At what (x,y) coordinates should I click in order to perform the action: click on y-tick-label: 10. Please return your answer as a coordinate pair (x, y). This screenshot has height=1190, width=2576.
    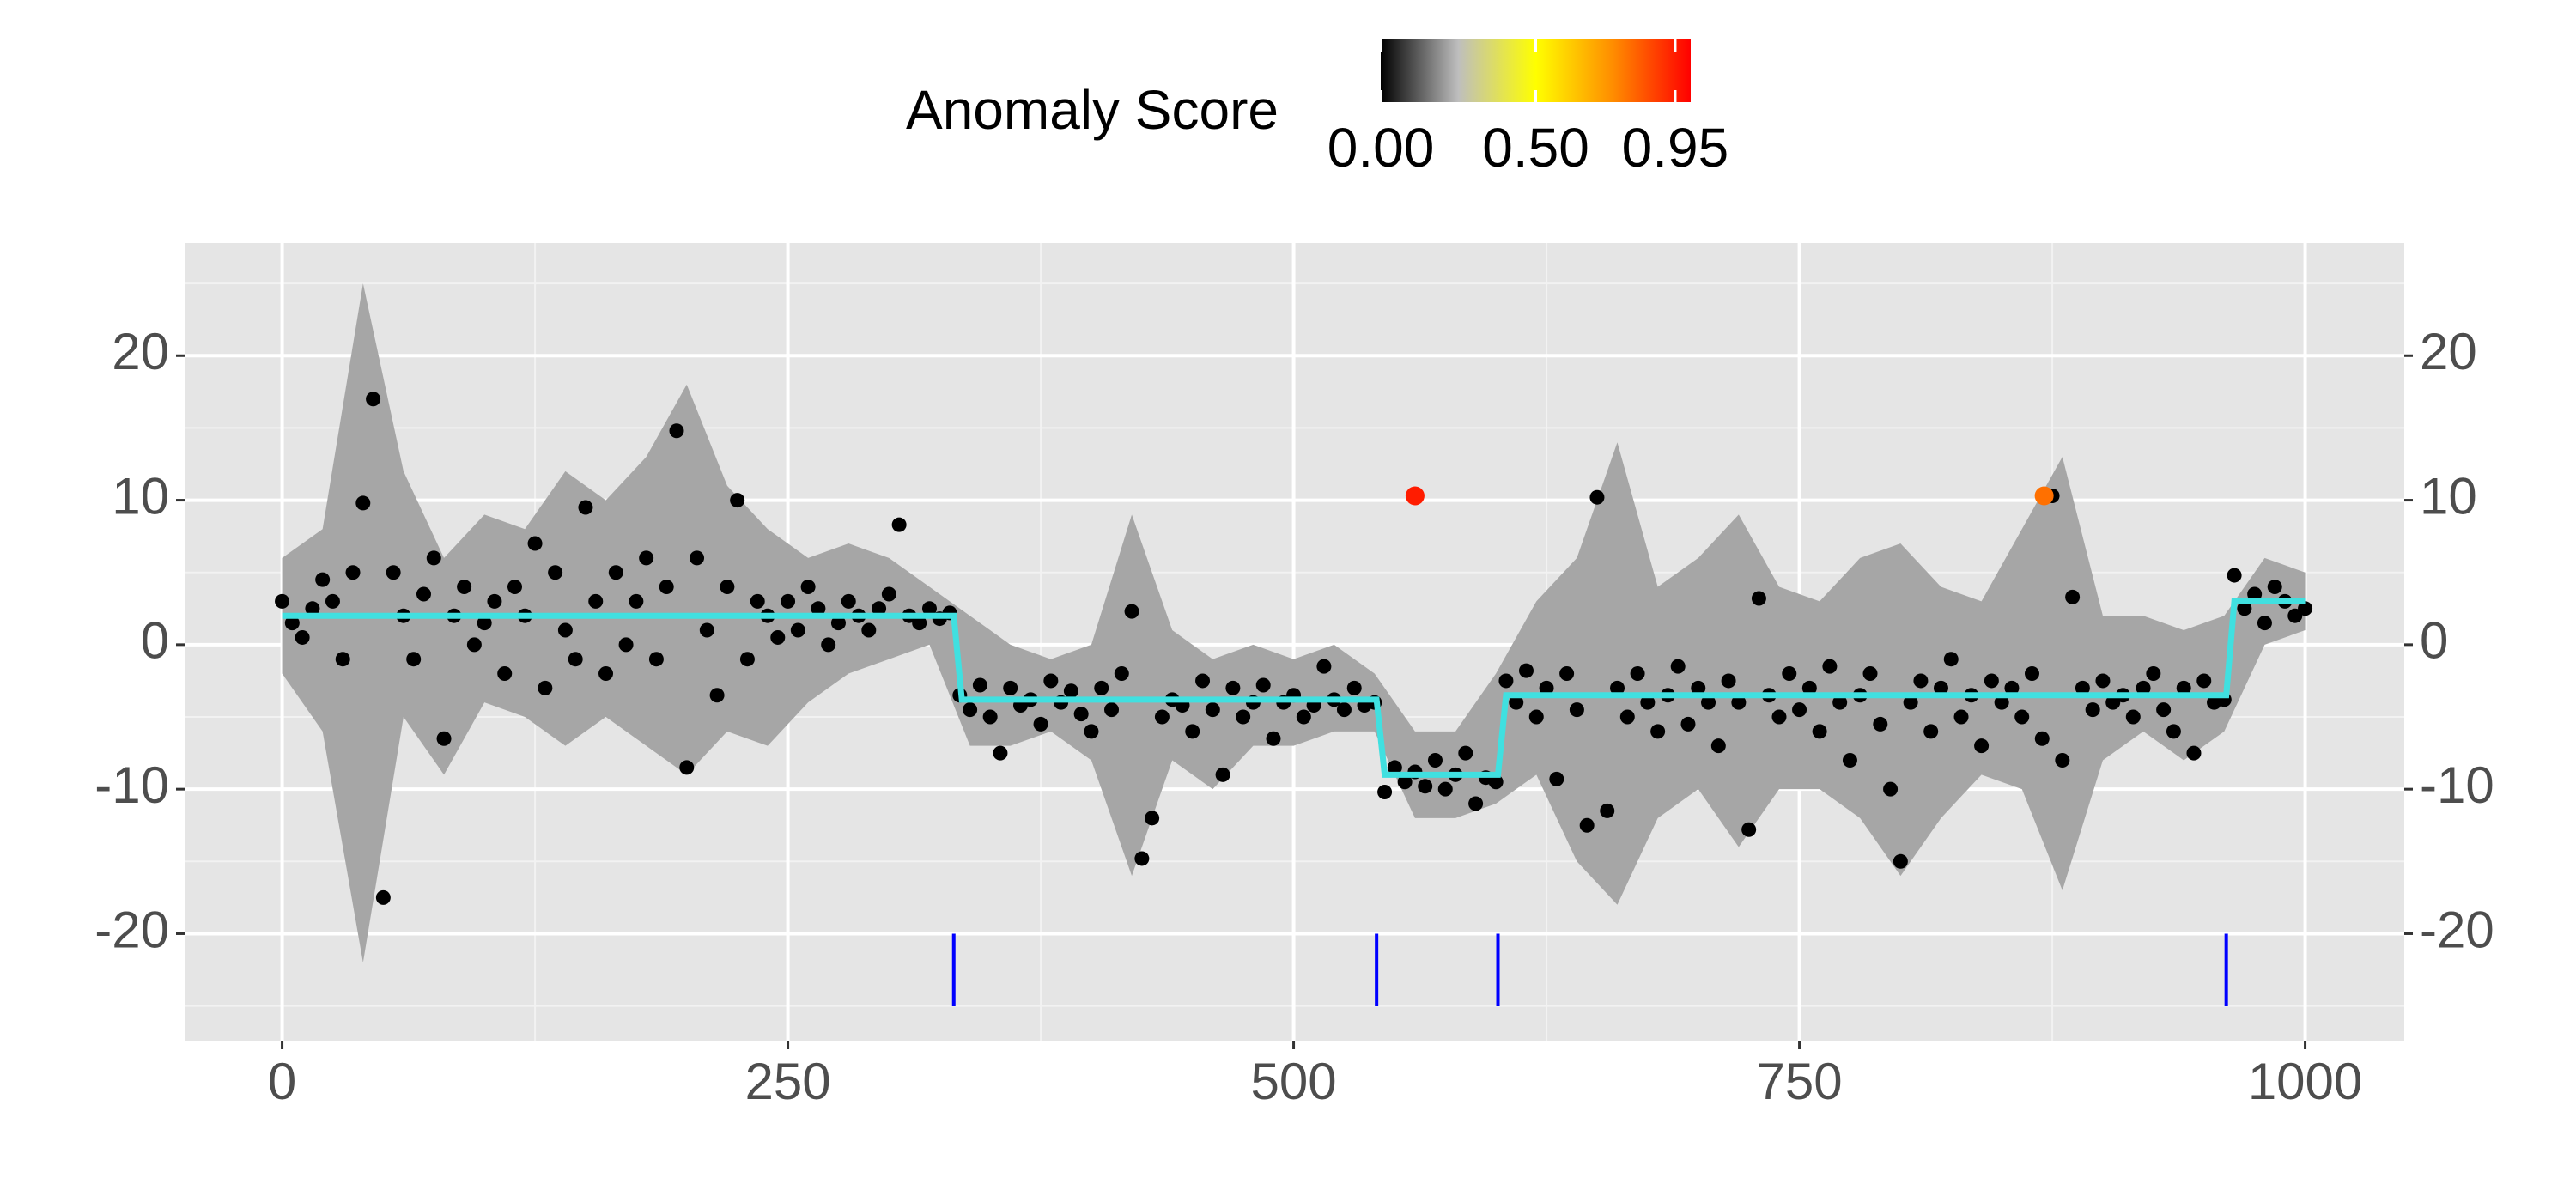
    Looking at the image, I should click on (140, 496).